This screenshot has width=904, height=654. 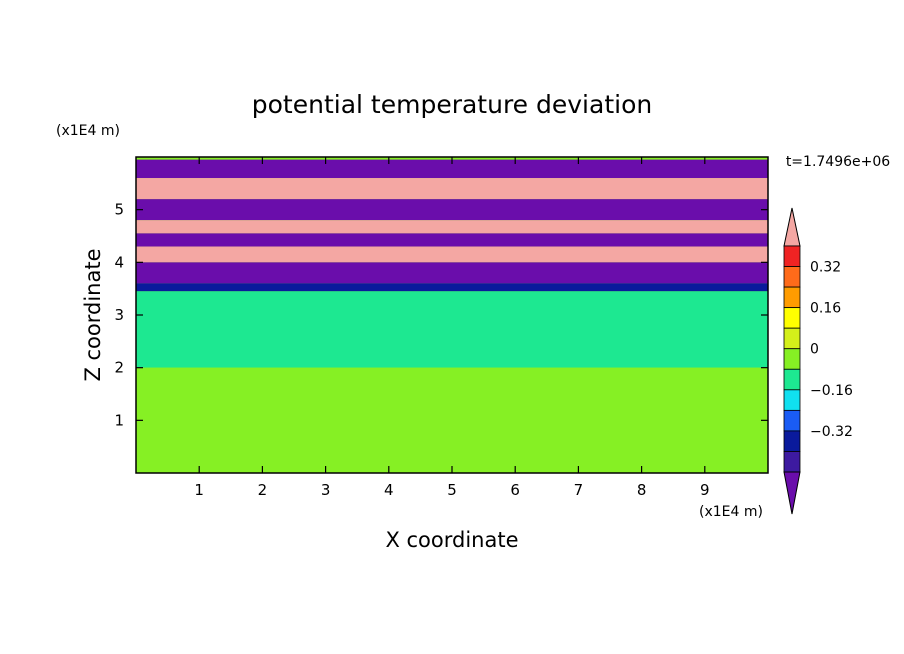 What do you see at coordinates (263, 490) in the screenshot?
I see `x-tick-label: 2` at bounding box center [263, 490].